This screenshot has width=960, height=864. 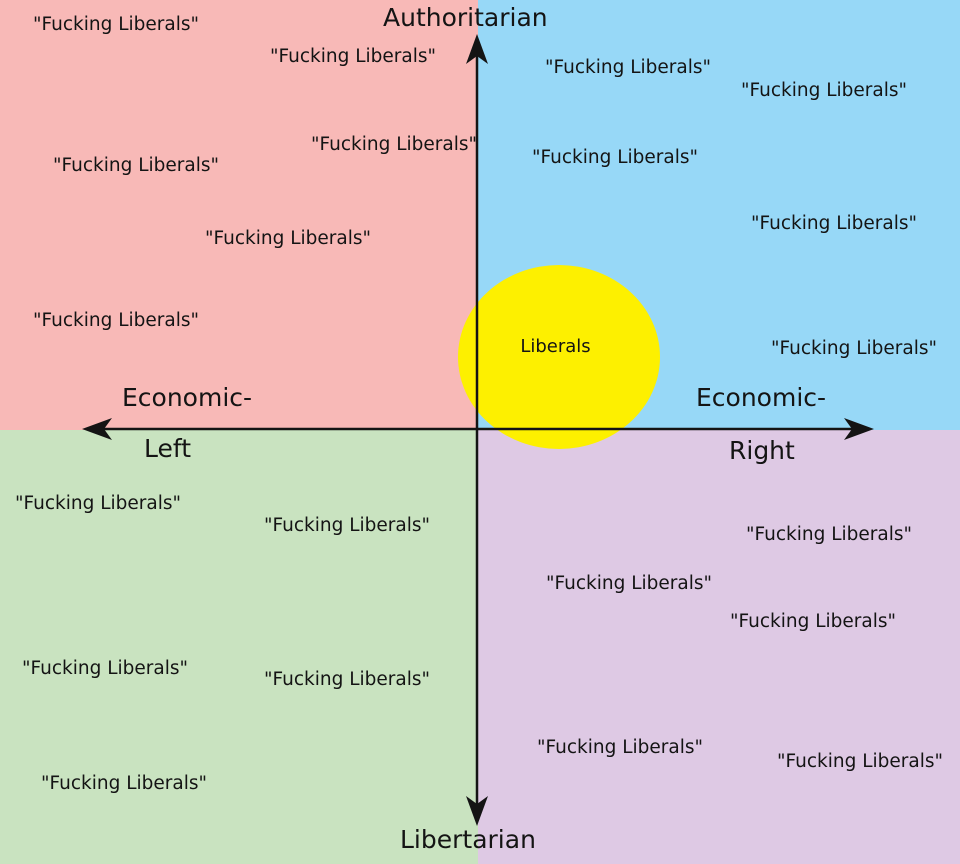 What do you see at coordinates (468, 839) in the screenshot?
I see `axis-label-libertarian: Libertarian` at bounding box center [468, 839].